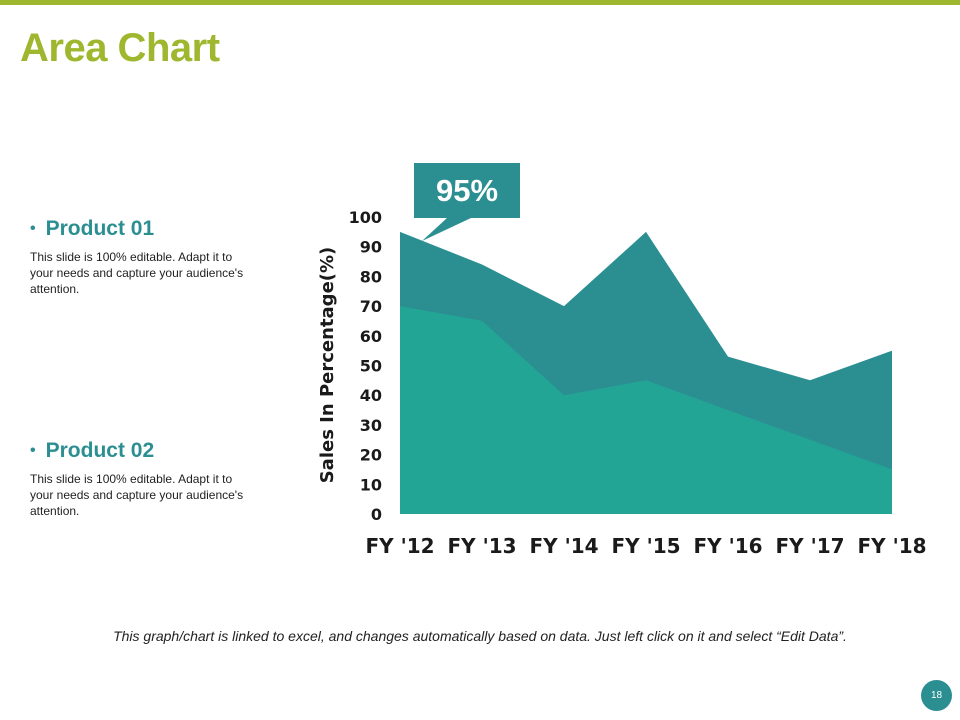  What do you see at coordinates (809, 546) in the screenshot?
I see `x-tick-label: FY '17` at bounding box center [809, 546].